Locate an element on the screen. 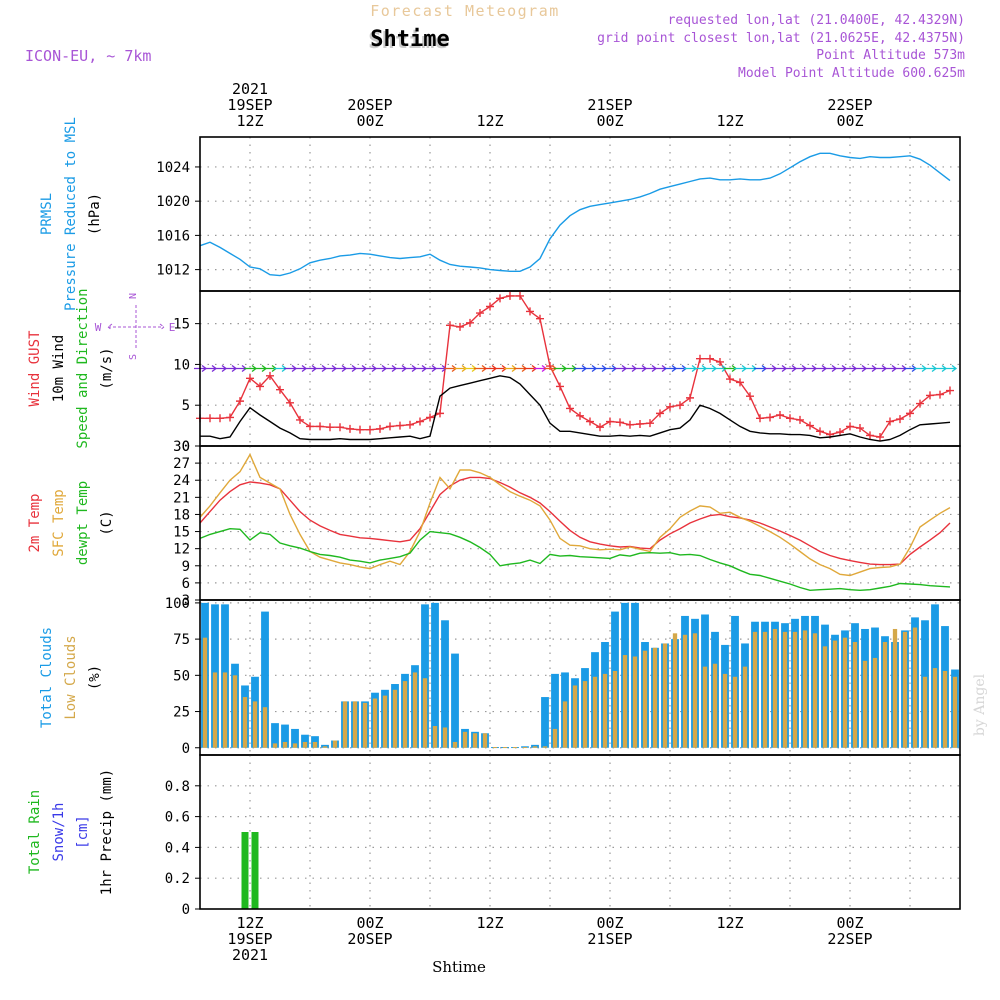  time-label-top: 19SEP is located at coordinates (249, 105).